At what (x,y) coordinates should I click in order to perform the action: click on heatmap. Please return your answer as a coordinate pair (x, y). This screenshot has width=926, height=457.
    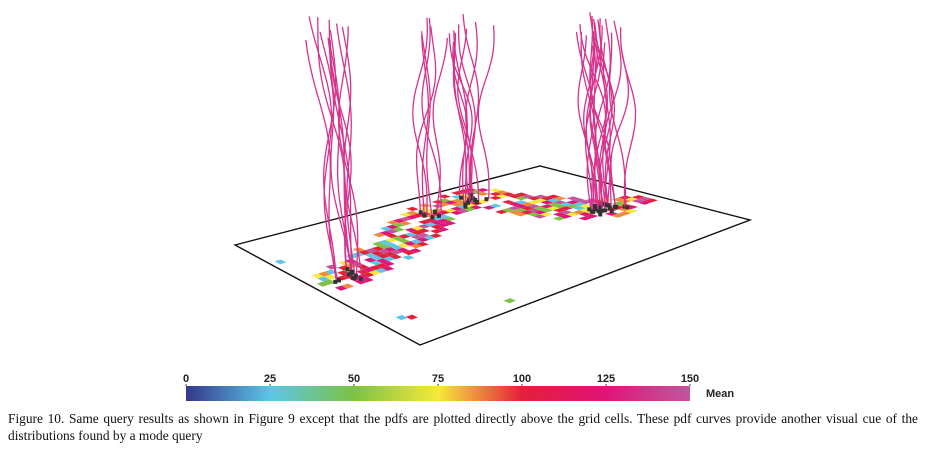
    Looking at the image, I should click on (466, 254).